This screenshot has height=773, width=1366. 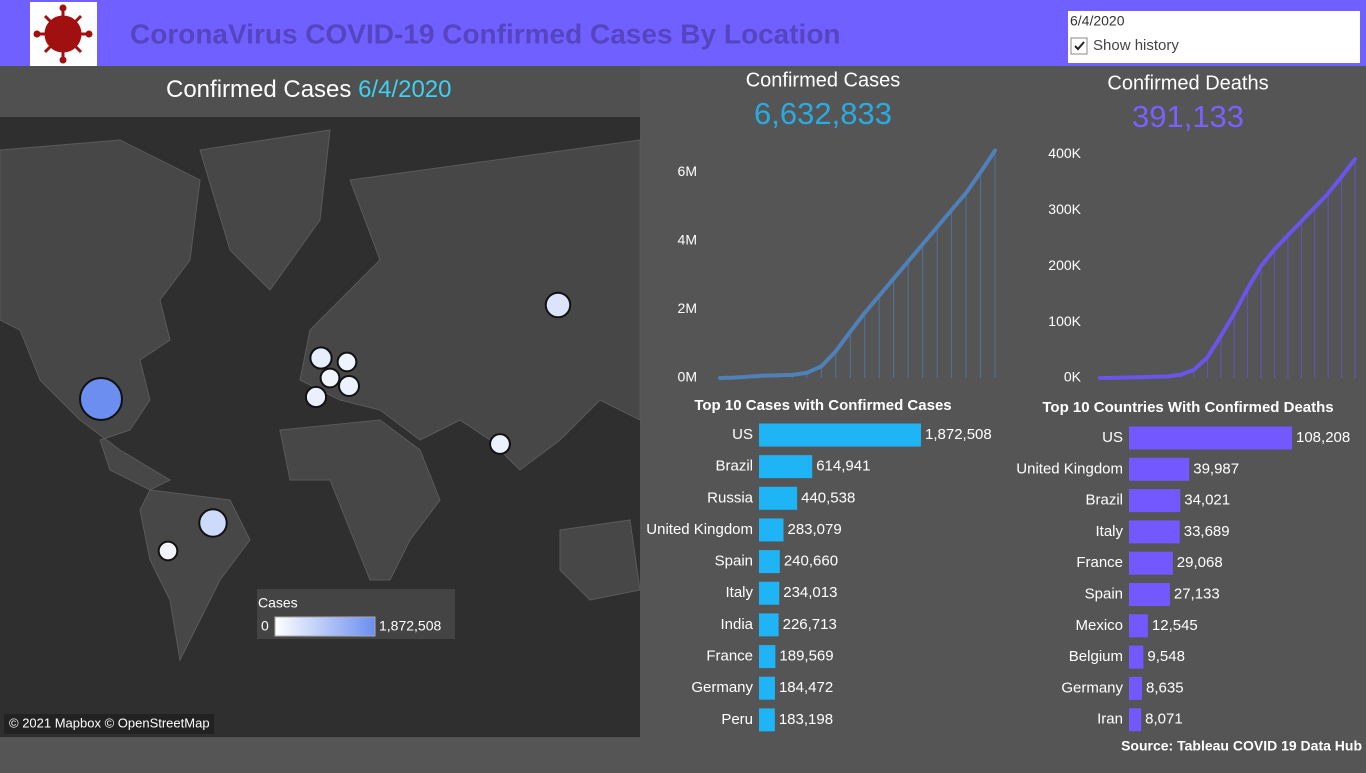 I want to click on attribution-box, so click(x=109, y=724).